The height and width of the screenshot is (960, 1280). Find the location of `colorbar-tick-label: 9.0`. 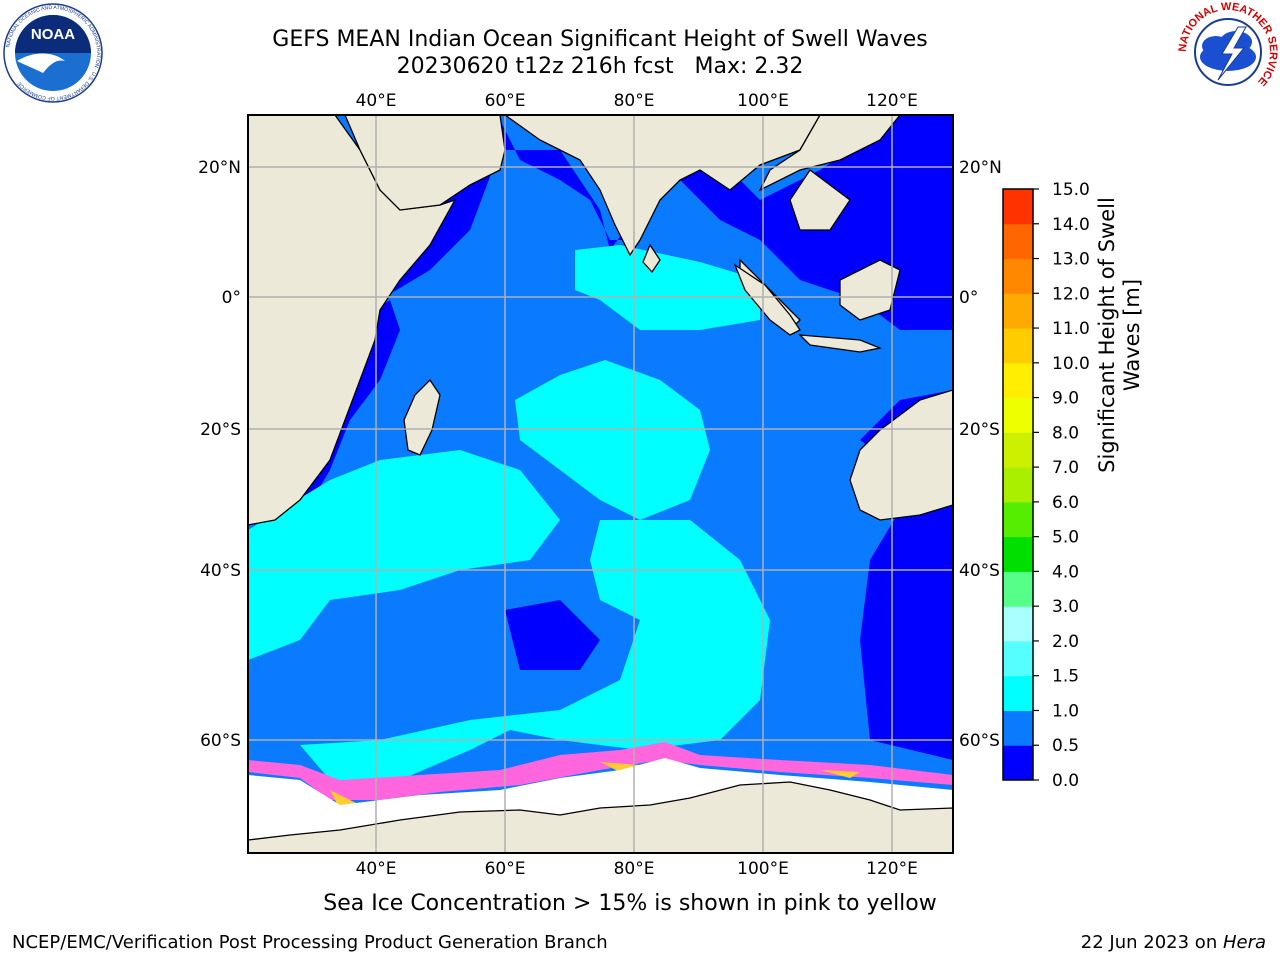

colorbar-tick-label: 9.0 is located at coordinates (1065, 399).